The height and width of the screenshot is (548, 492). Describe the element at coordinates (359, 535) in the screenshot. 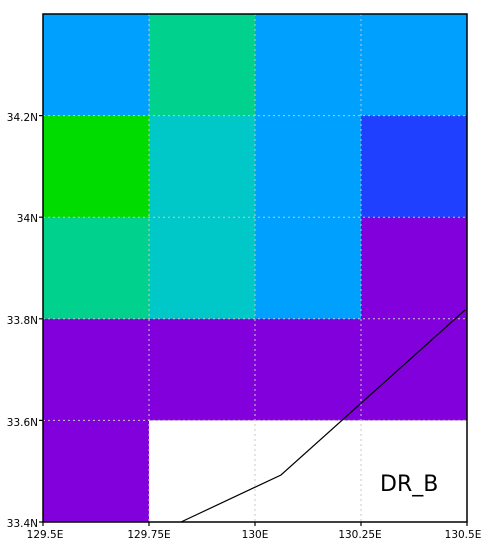

I see `x-tick-label: 130.25E` at that location.